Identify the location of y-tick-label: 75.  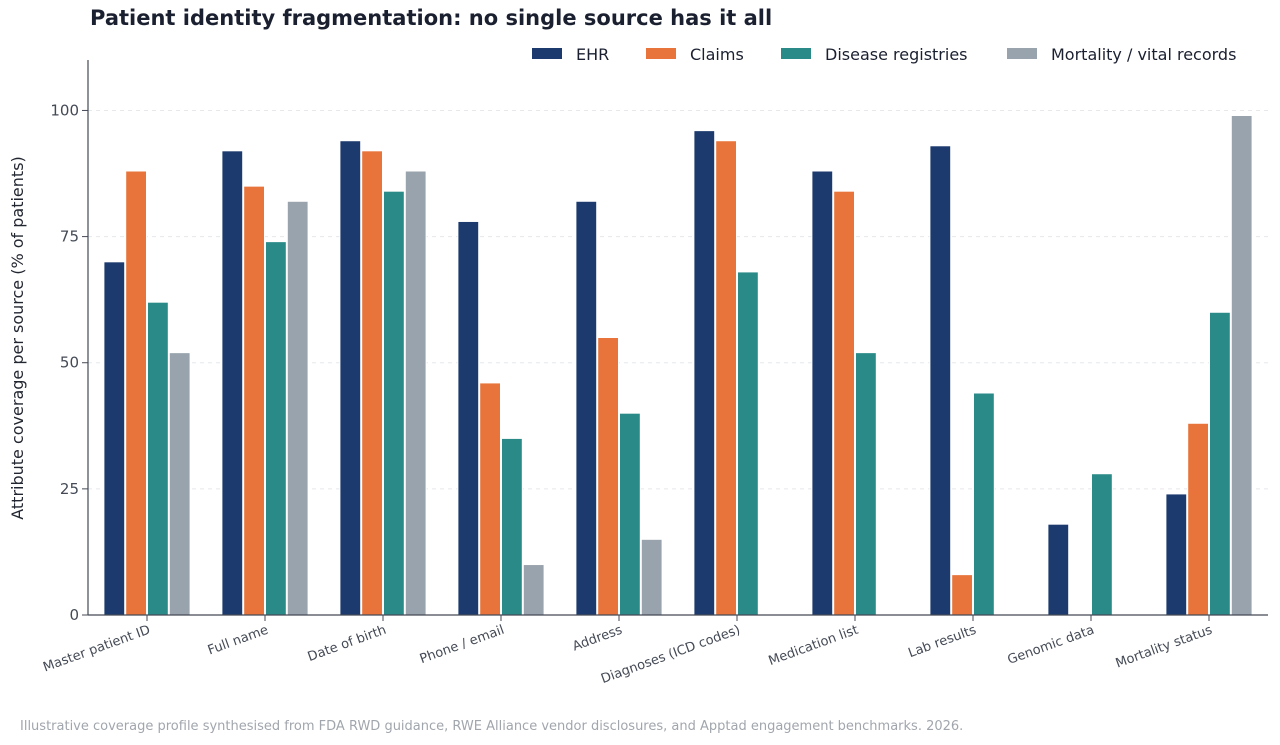
(69, 237).